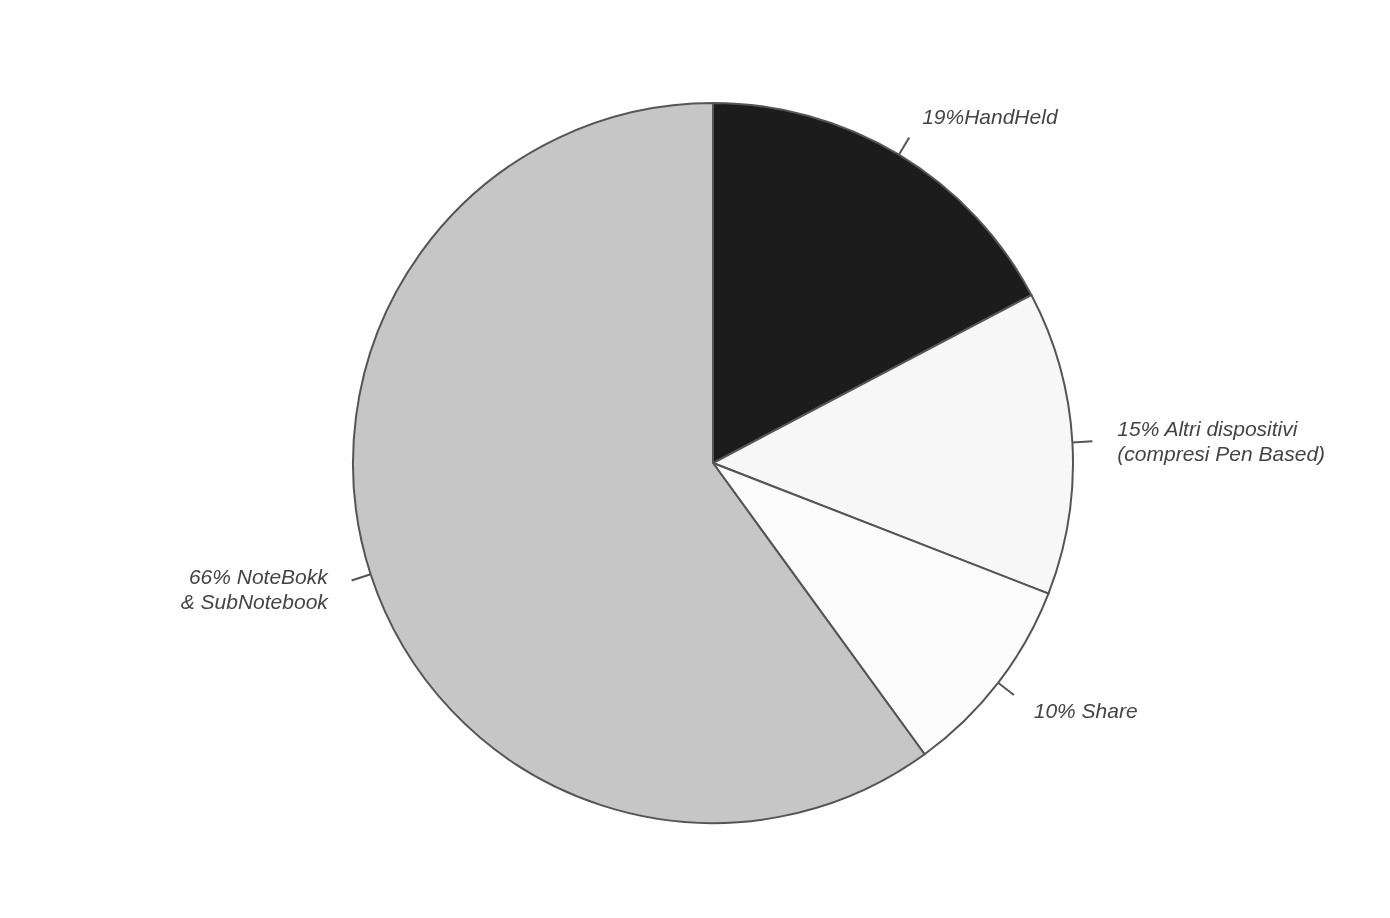 The width and height of the screenshot is (1390, 918). What do you see at coordinates (990, 116) in the screenshot?
I see `slice-label: 19%HandHeld` at bounding box center [990, 116].